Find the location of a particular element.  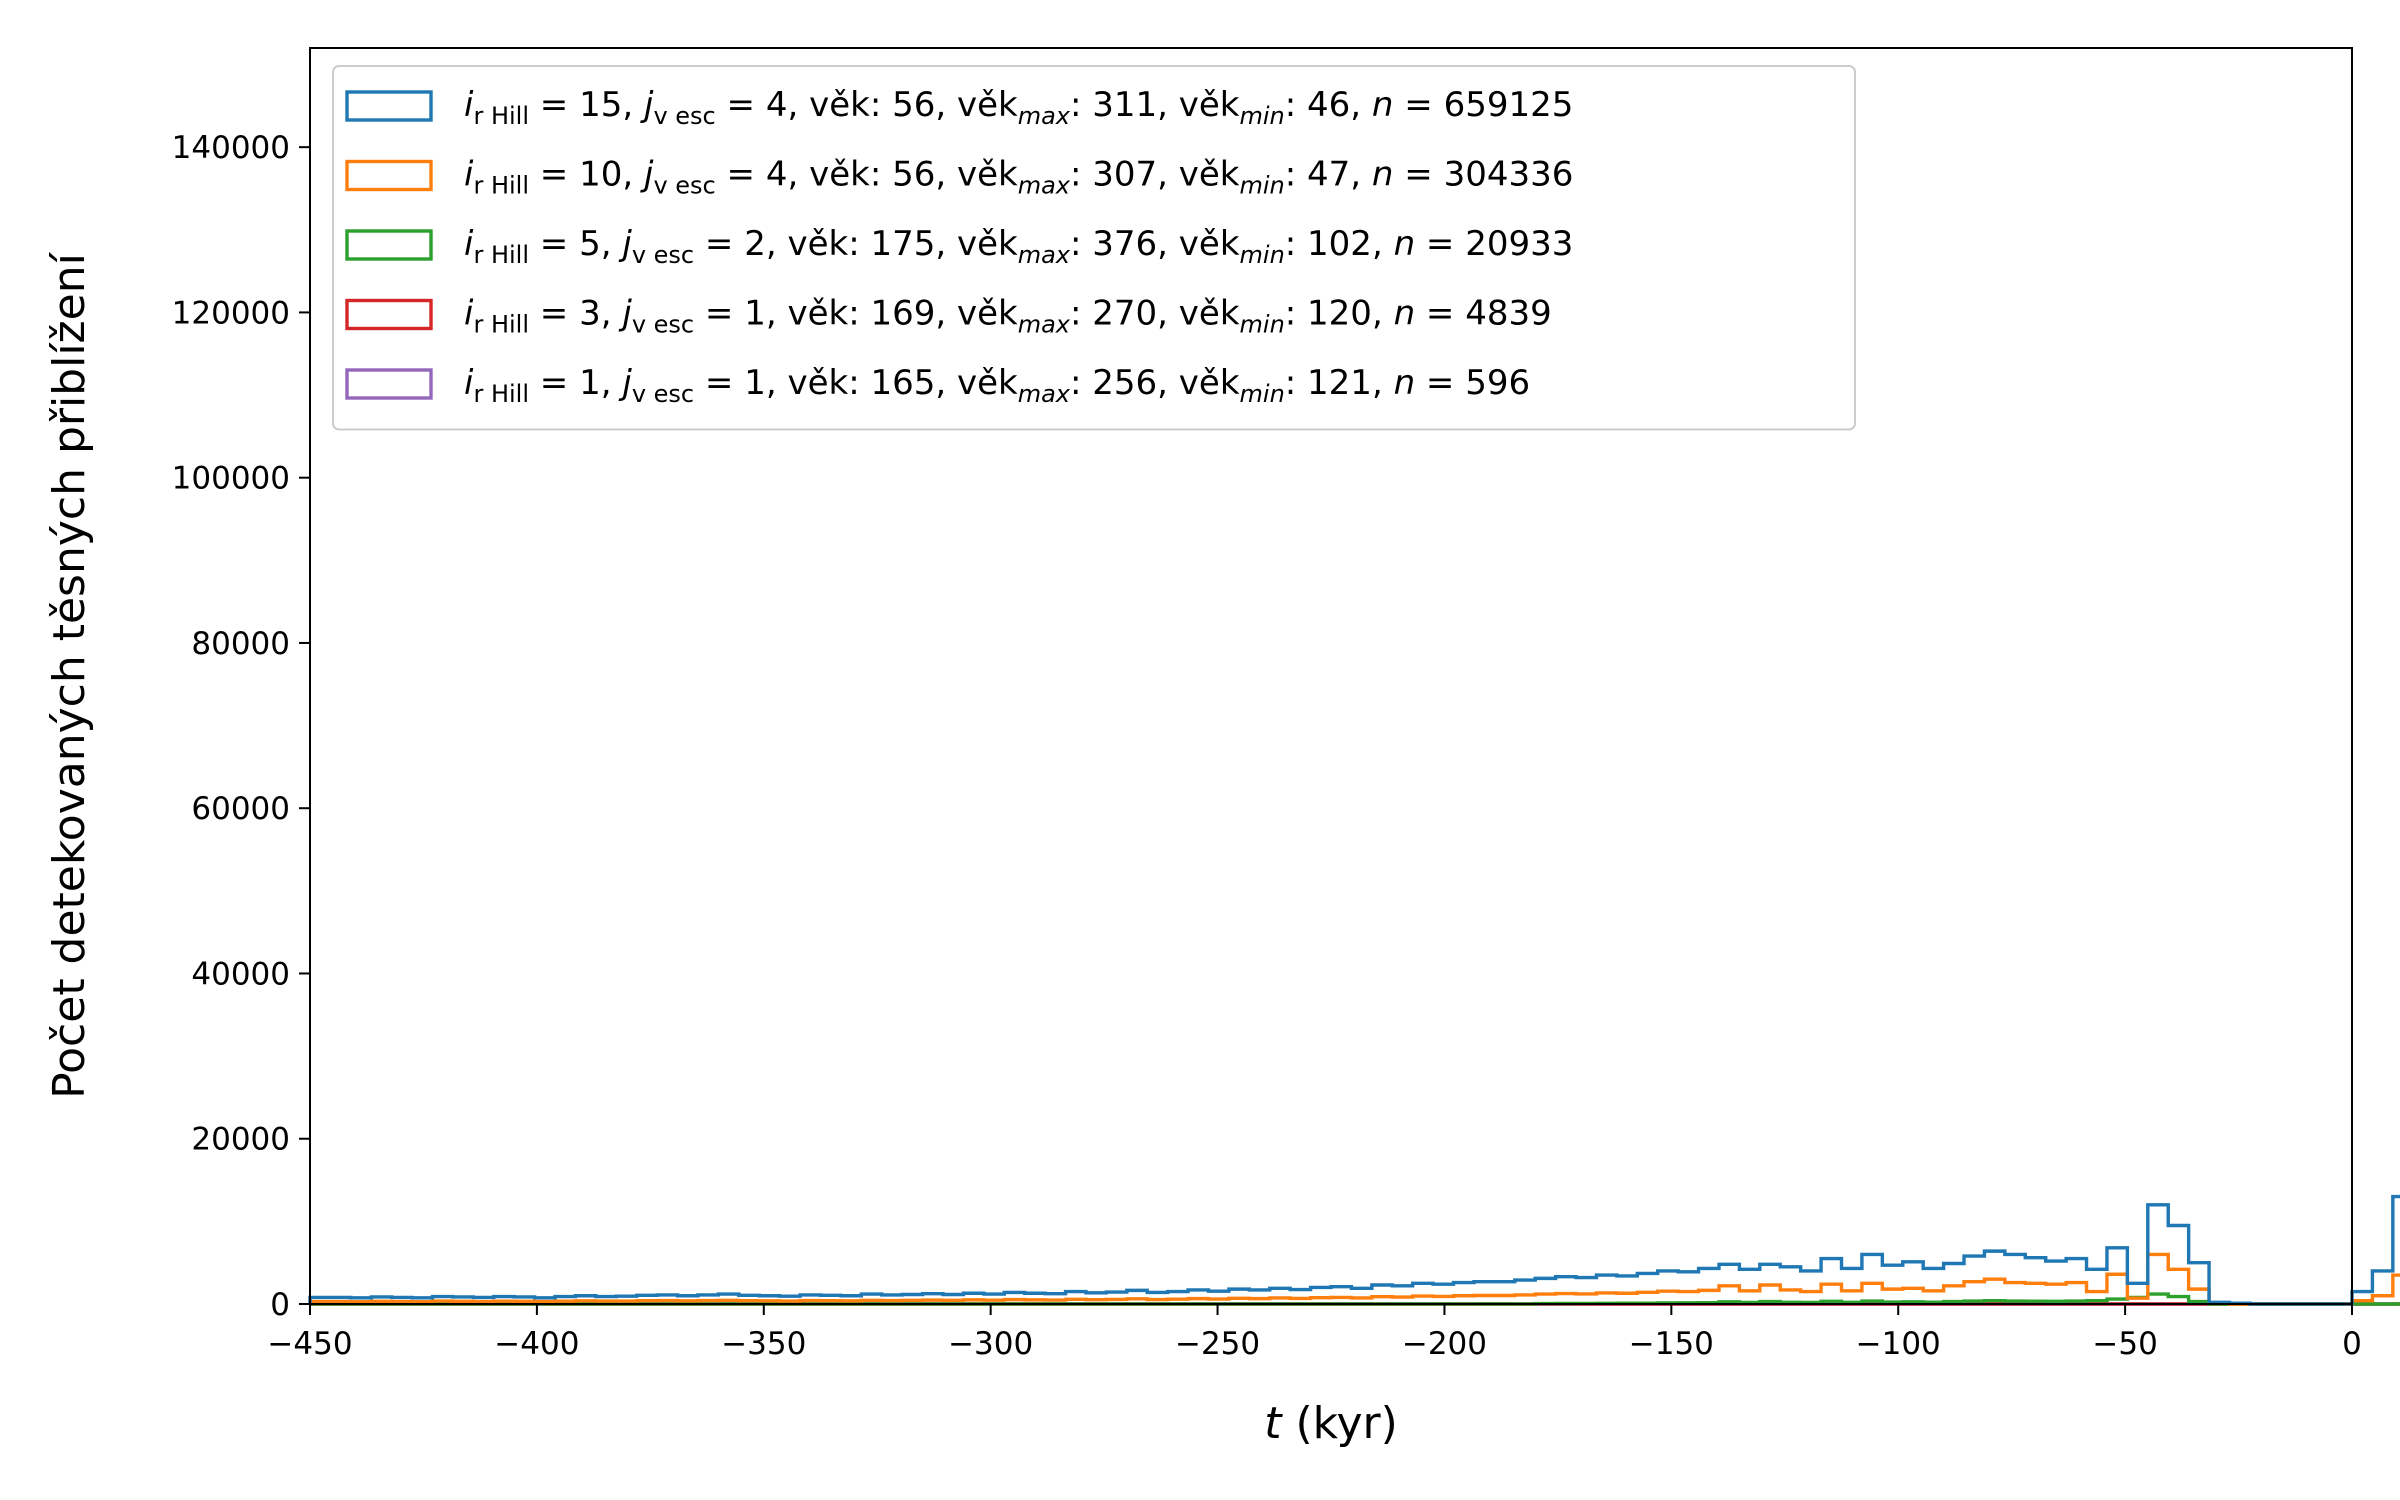

x-tick-label: −250 is located at coordinates (1217, 1344).